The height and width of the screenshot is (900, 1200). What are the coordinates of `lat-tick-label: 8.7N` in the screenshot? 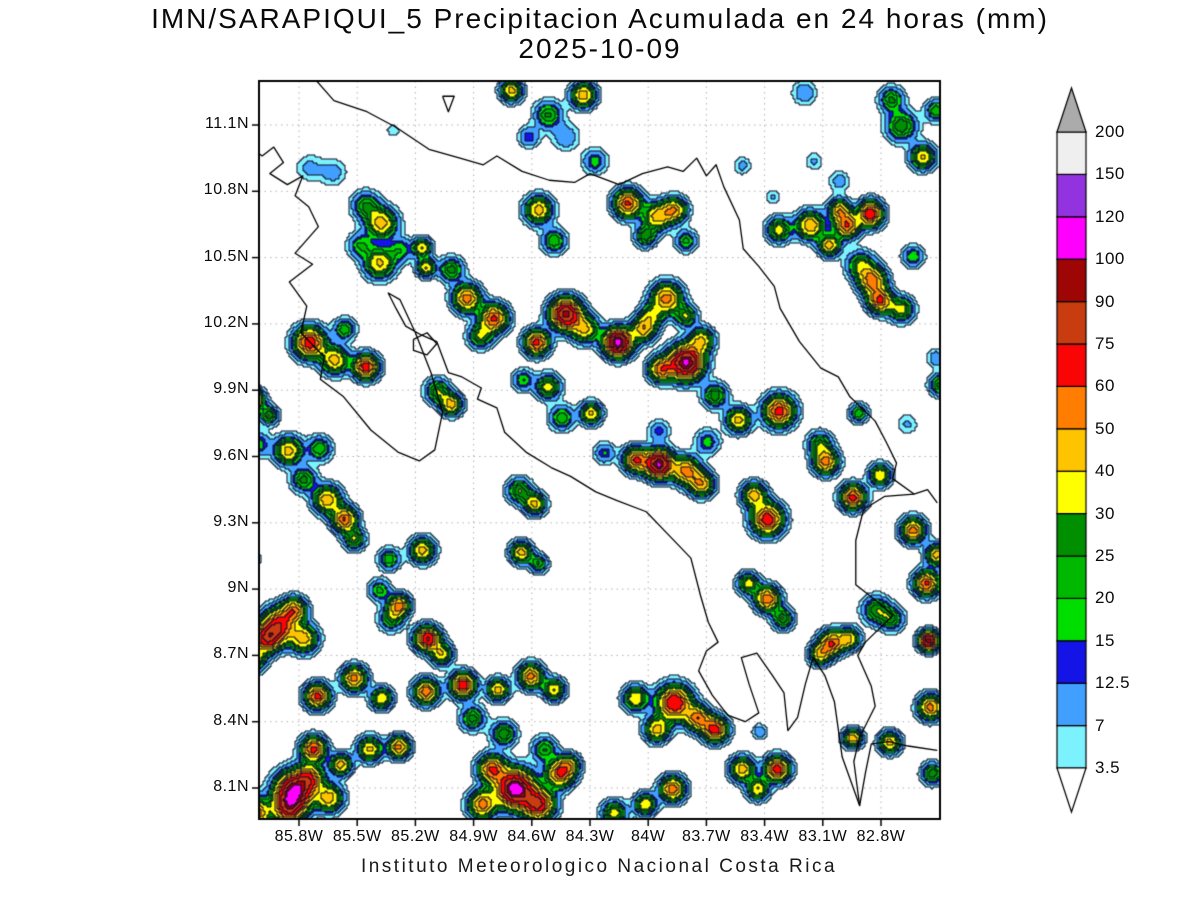 It's located at (231, 654).